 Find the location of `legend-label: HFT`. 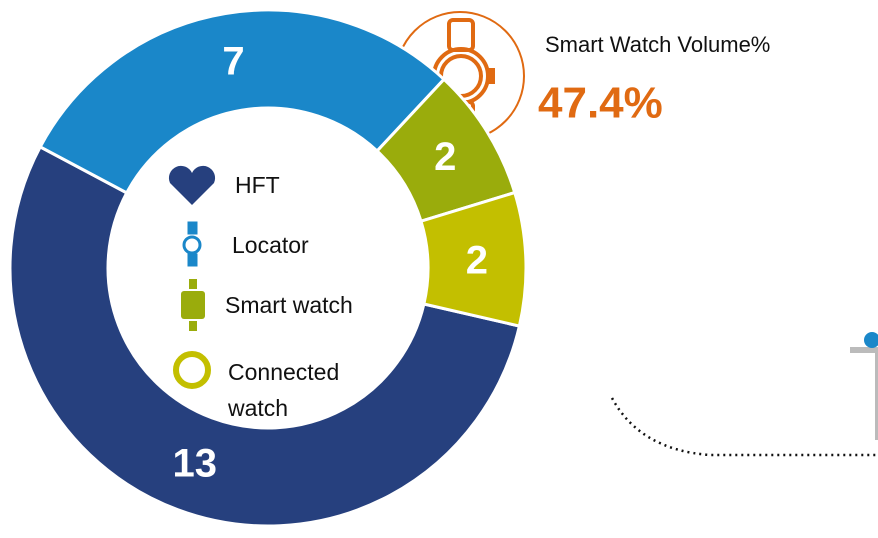

legend-label: HFT is located at coordinates (257, 185).